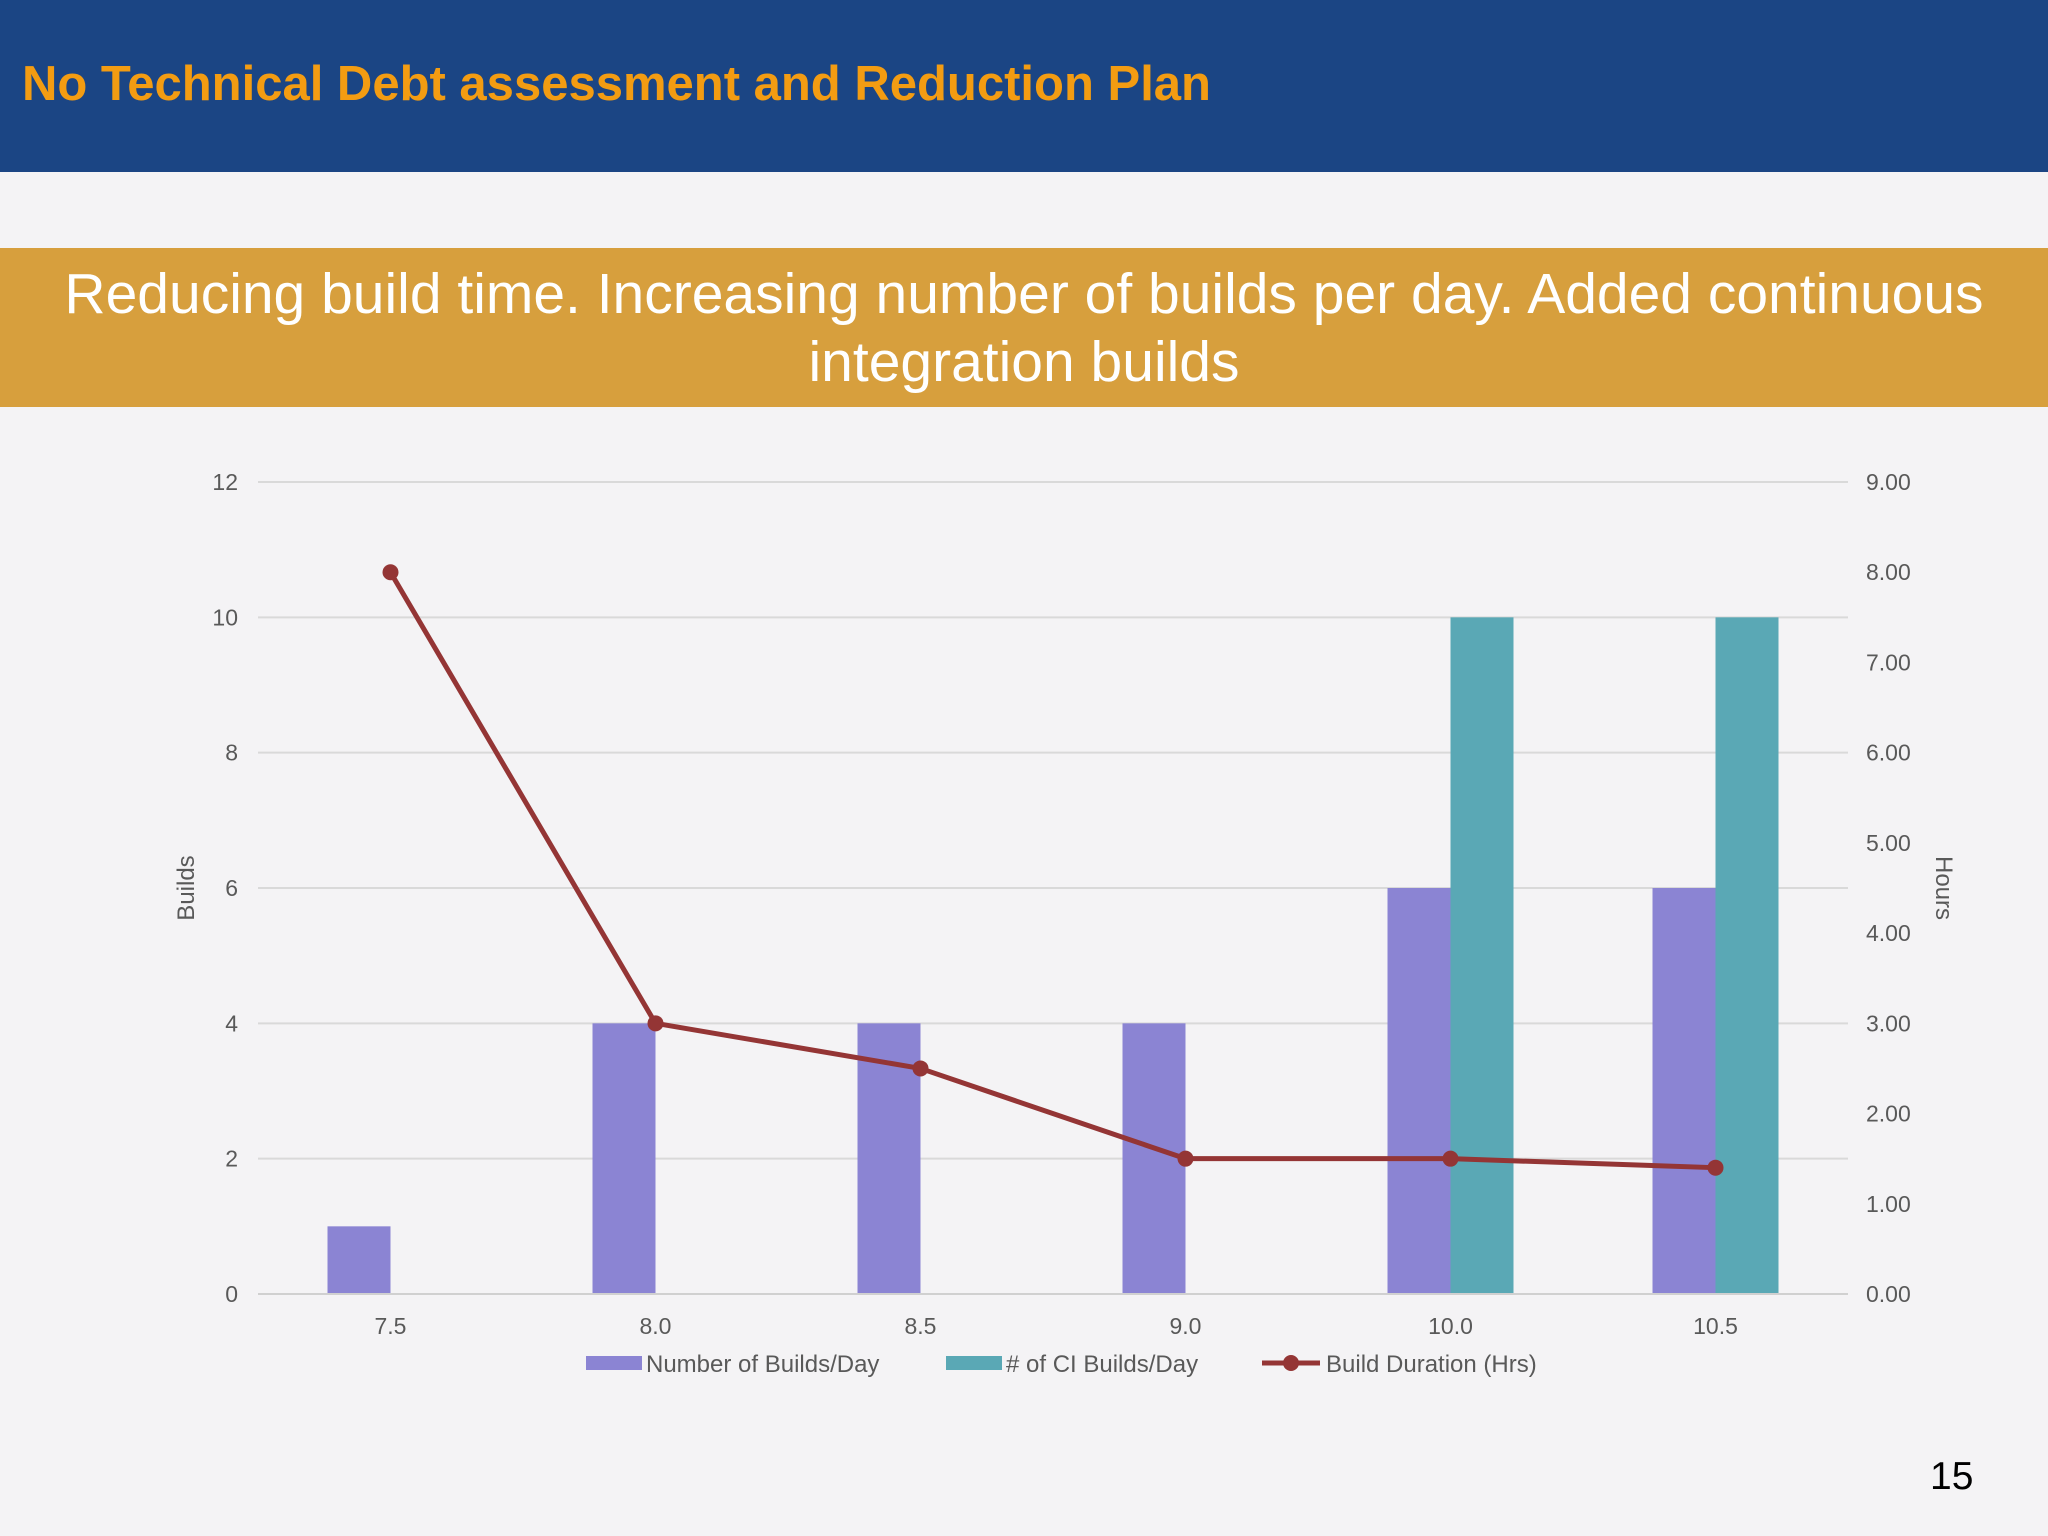  I want to click on x-tick-label: 7.5, so click(391, 1326).